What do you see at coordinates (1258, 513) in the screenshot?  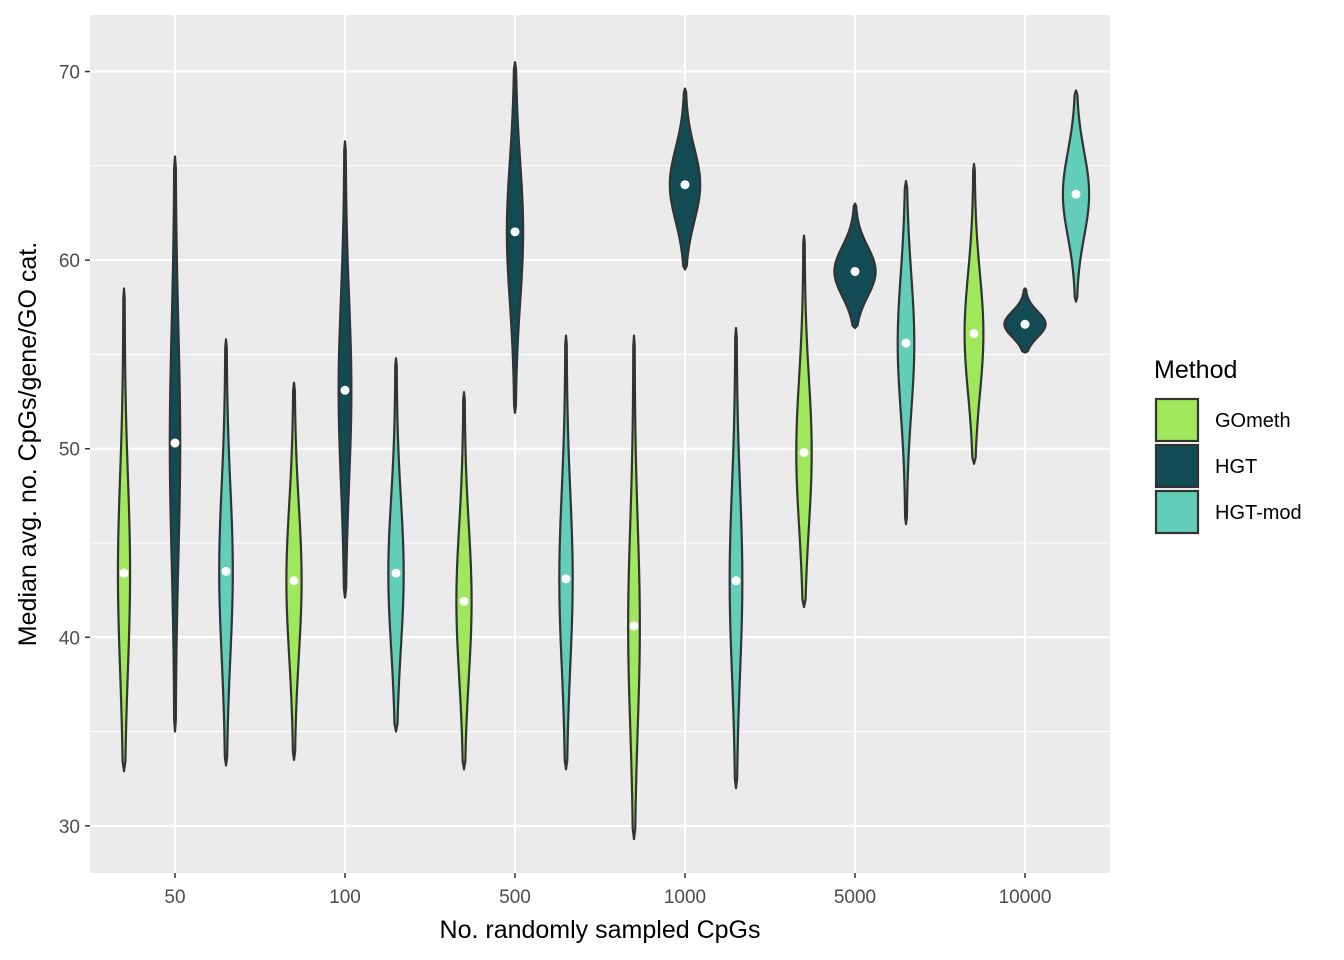 I see `legend-label: HGT-mod` at bounding box center [1258, 513].